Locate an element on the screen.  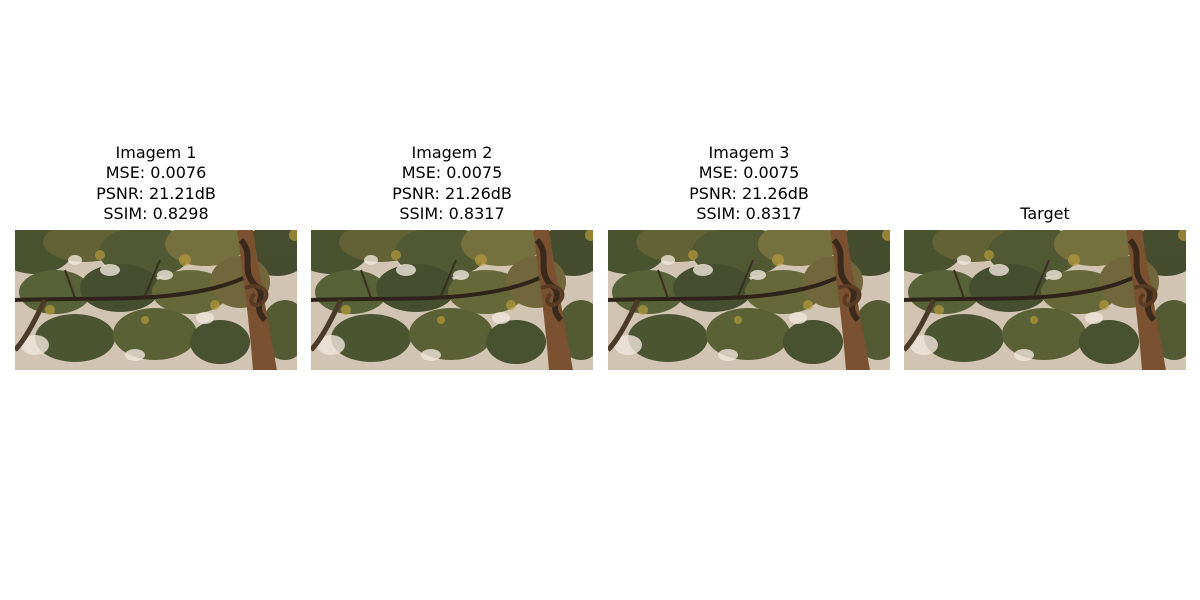
ssim-label: SSIM: 0.8298 is located at coordinates (156, 214).